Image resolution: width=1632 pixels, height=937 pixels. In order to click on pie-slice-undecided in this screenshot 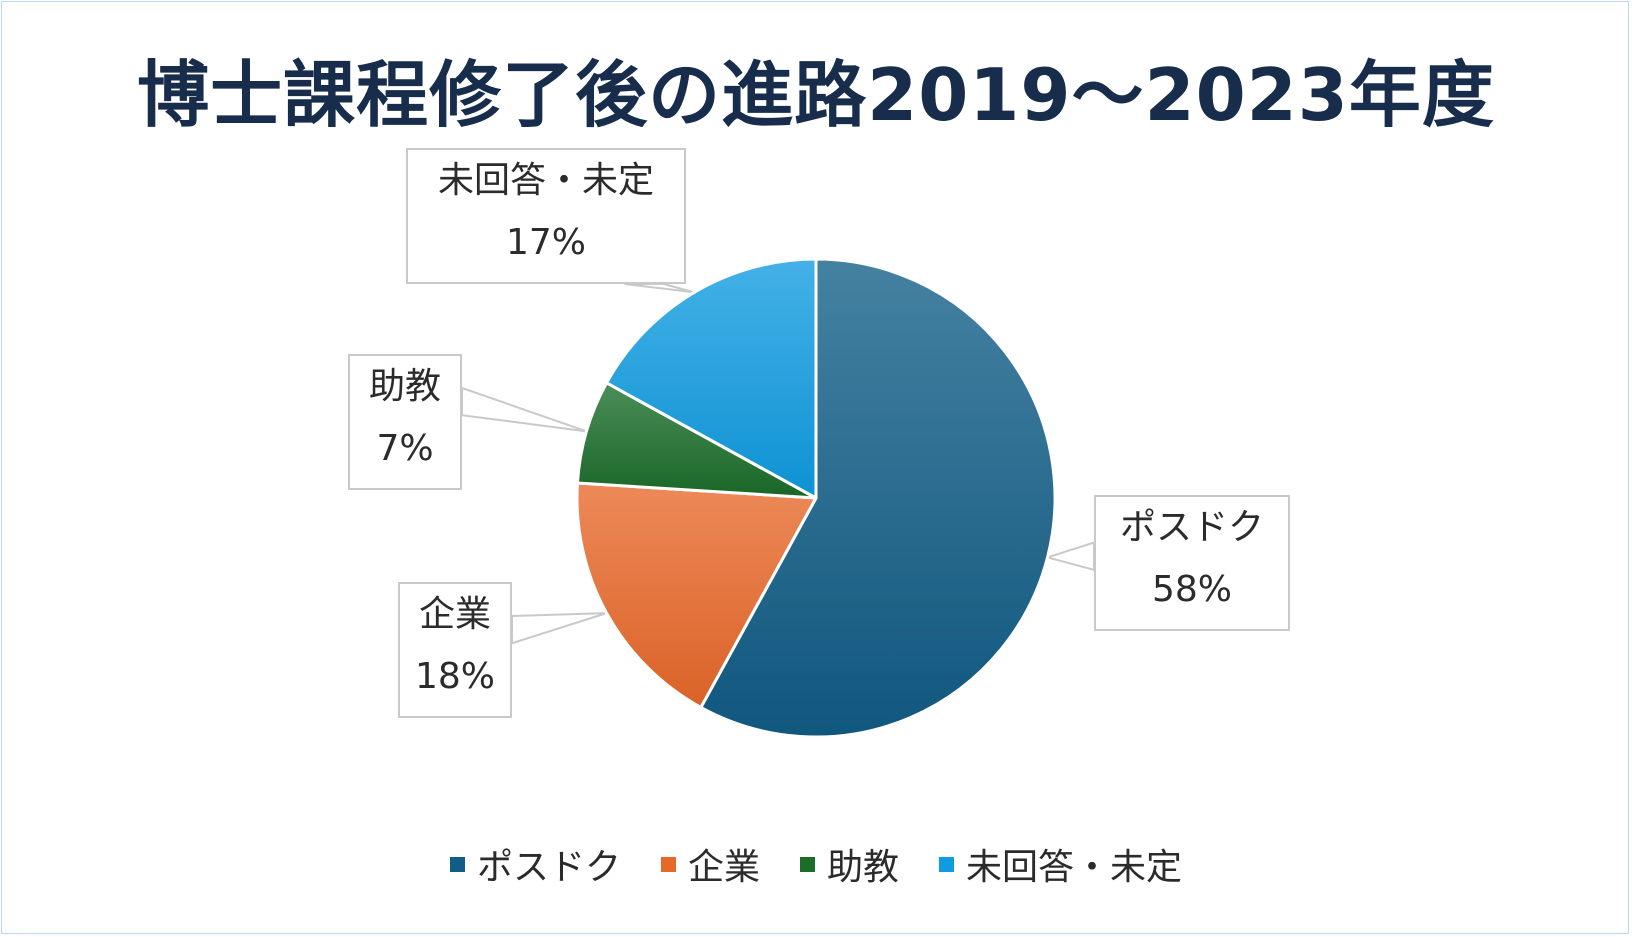, I will do `click(711, 378)`.